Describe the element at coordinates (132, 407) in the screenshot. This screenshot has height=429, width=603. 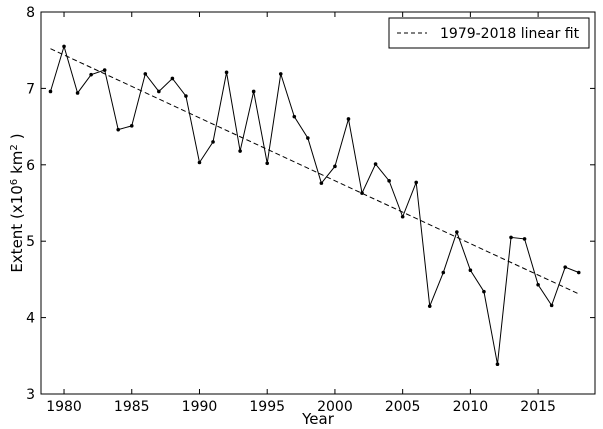
I see `x-tick-label: 1985` at that location.